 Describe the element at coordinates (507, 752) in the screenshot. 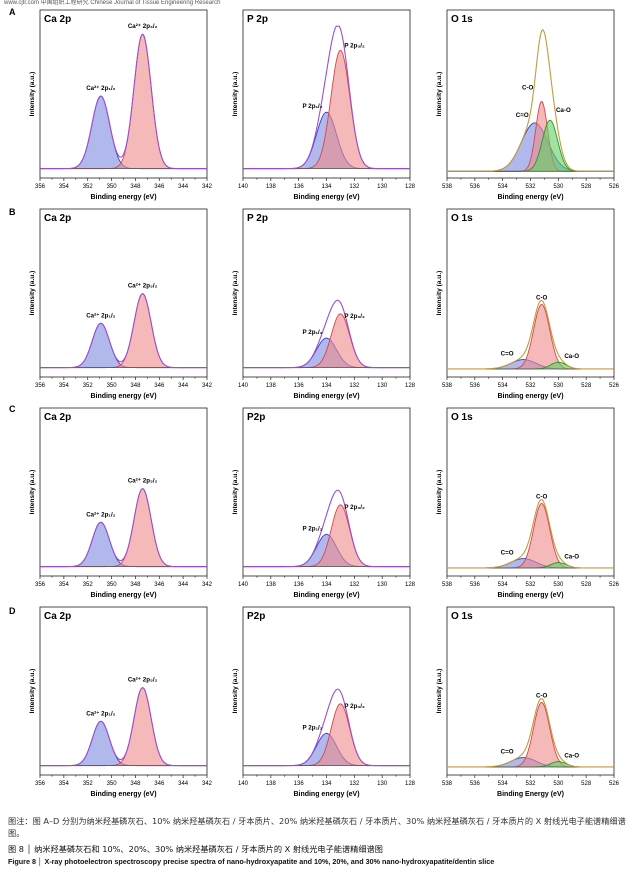

I see `peak-label-0: C=O` at that location.